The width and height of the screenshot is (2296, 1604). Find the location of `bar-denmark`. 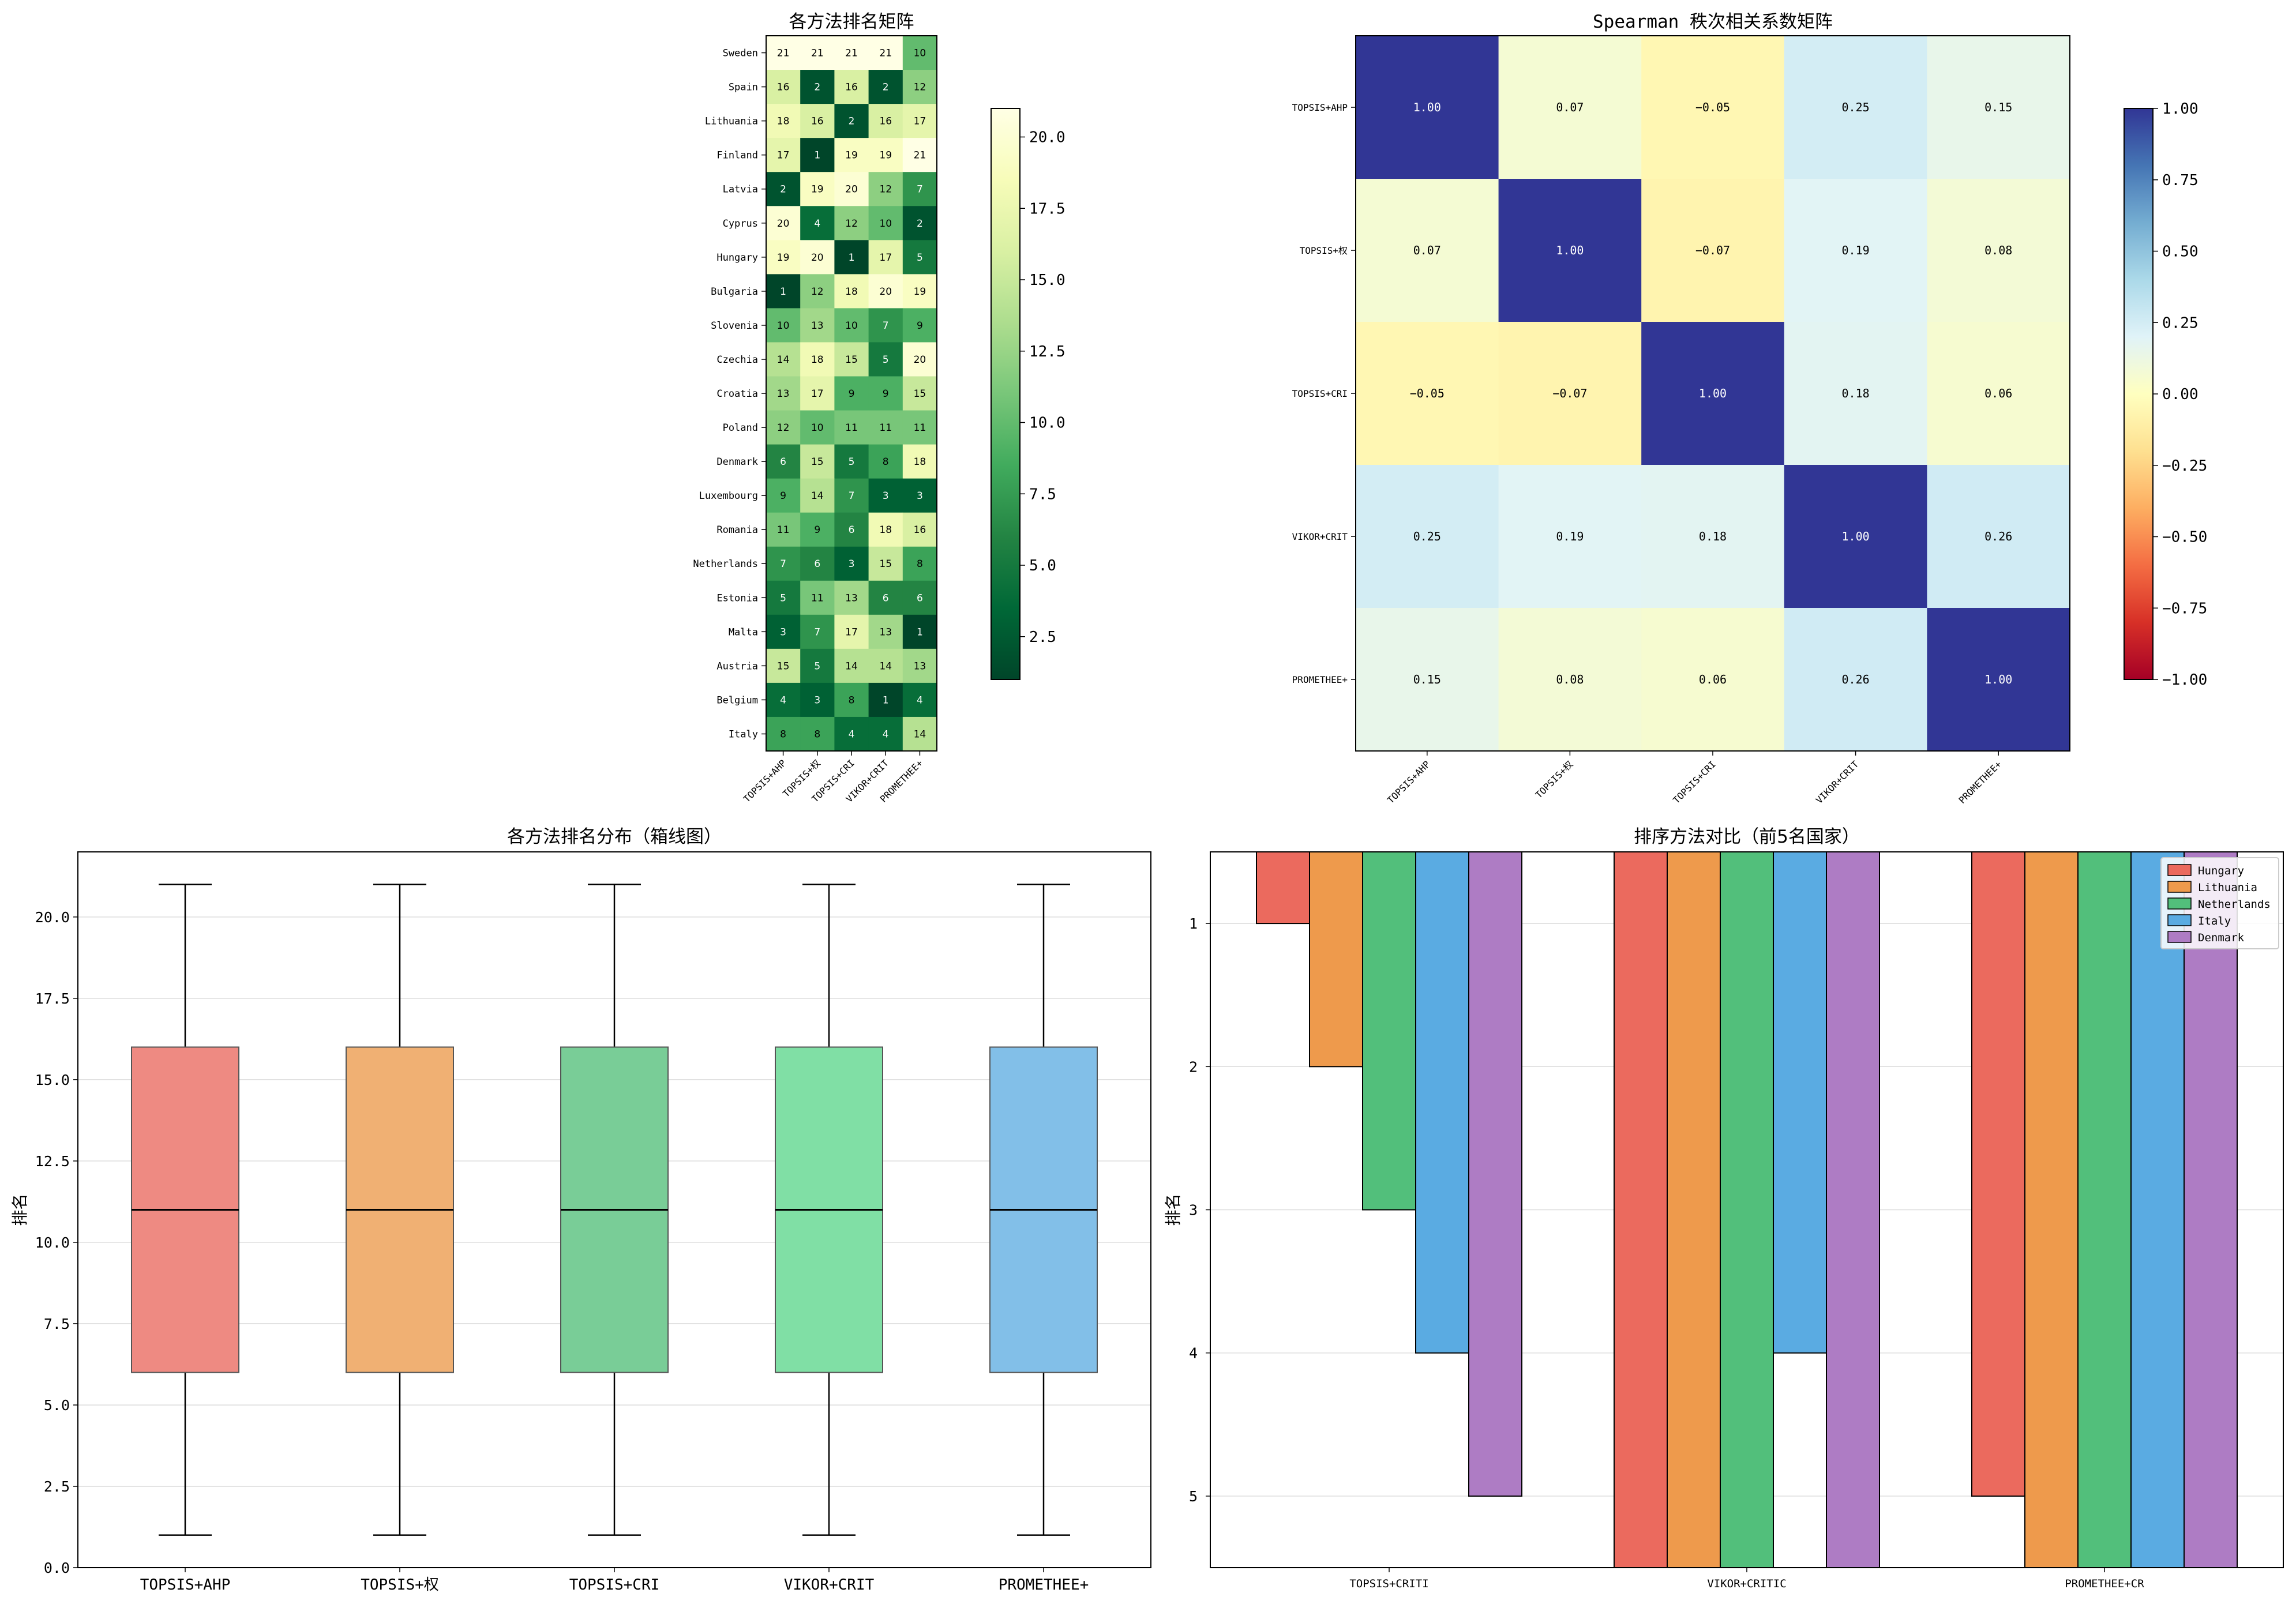

bar-denmark is located at coordinates (1853, 1209).